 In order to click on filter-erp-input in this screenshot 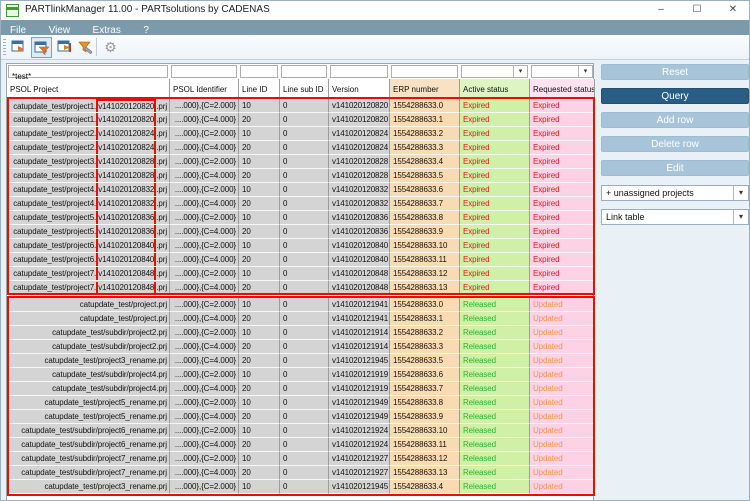, I will do `click(424, 73)`.